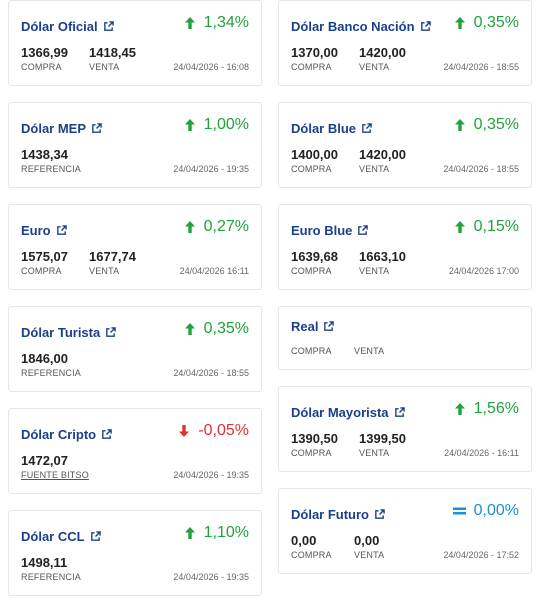  I want to click on timestamp: 24/04/2026 - 16:11, so click(481, 453).